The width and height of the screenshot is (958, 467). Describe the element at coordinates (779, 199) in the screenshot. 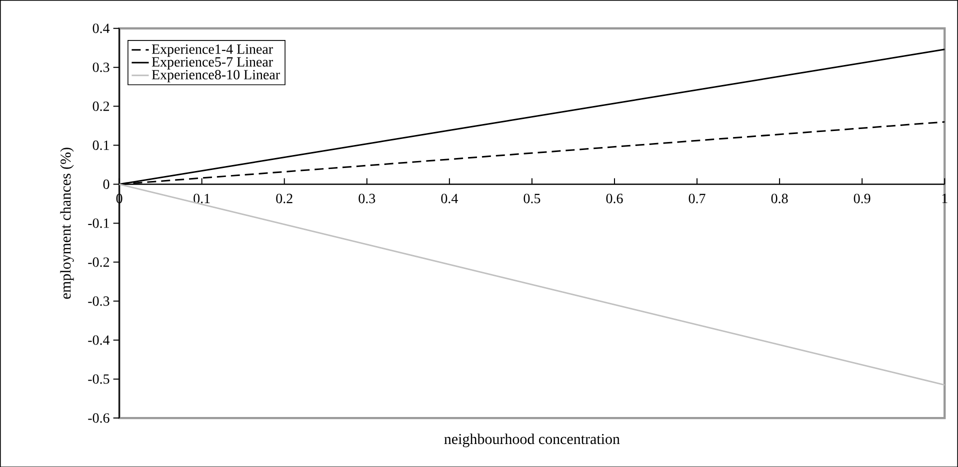

I see `x-tick-label: 0.8` at that location.